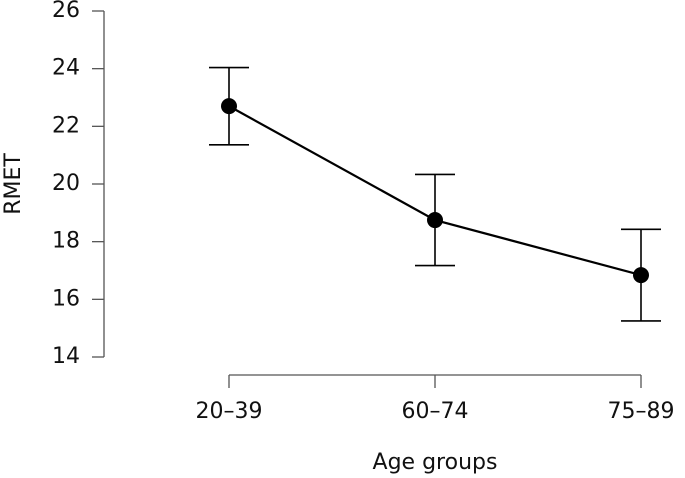 The height and width of the screenshot is (478, 685). What do you see at coordinates (66, 183) in the screenshot?
I see `y-tick-label: 20` at bounding box center [66, 183].